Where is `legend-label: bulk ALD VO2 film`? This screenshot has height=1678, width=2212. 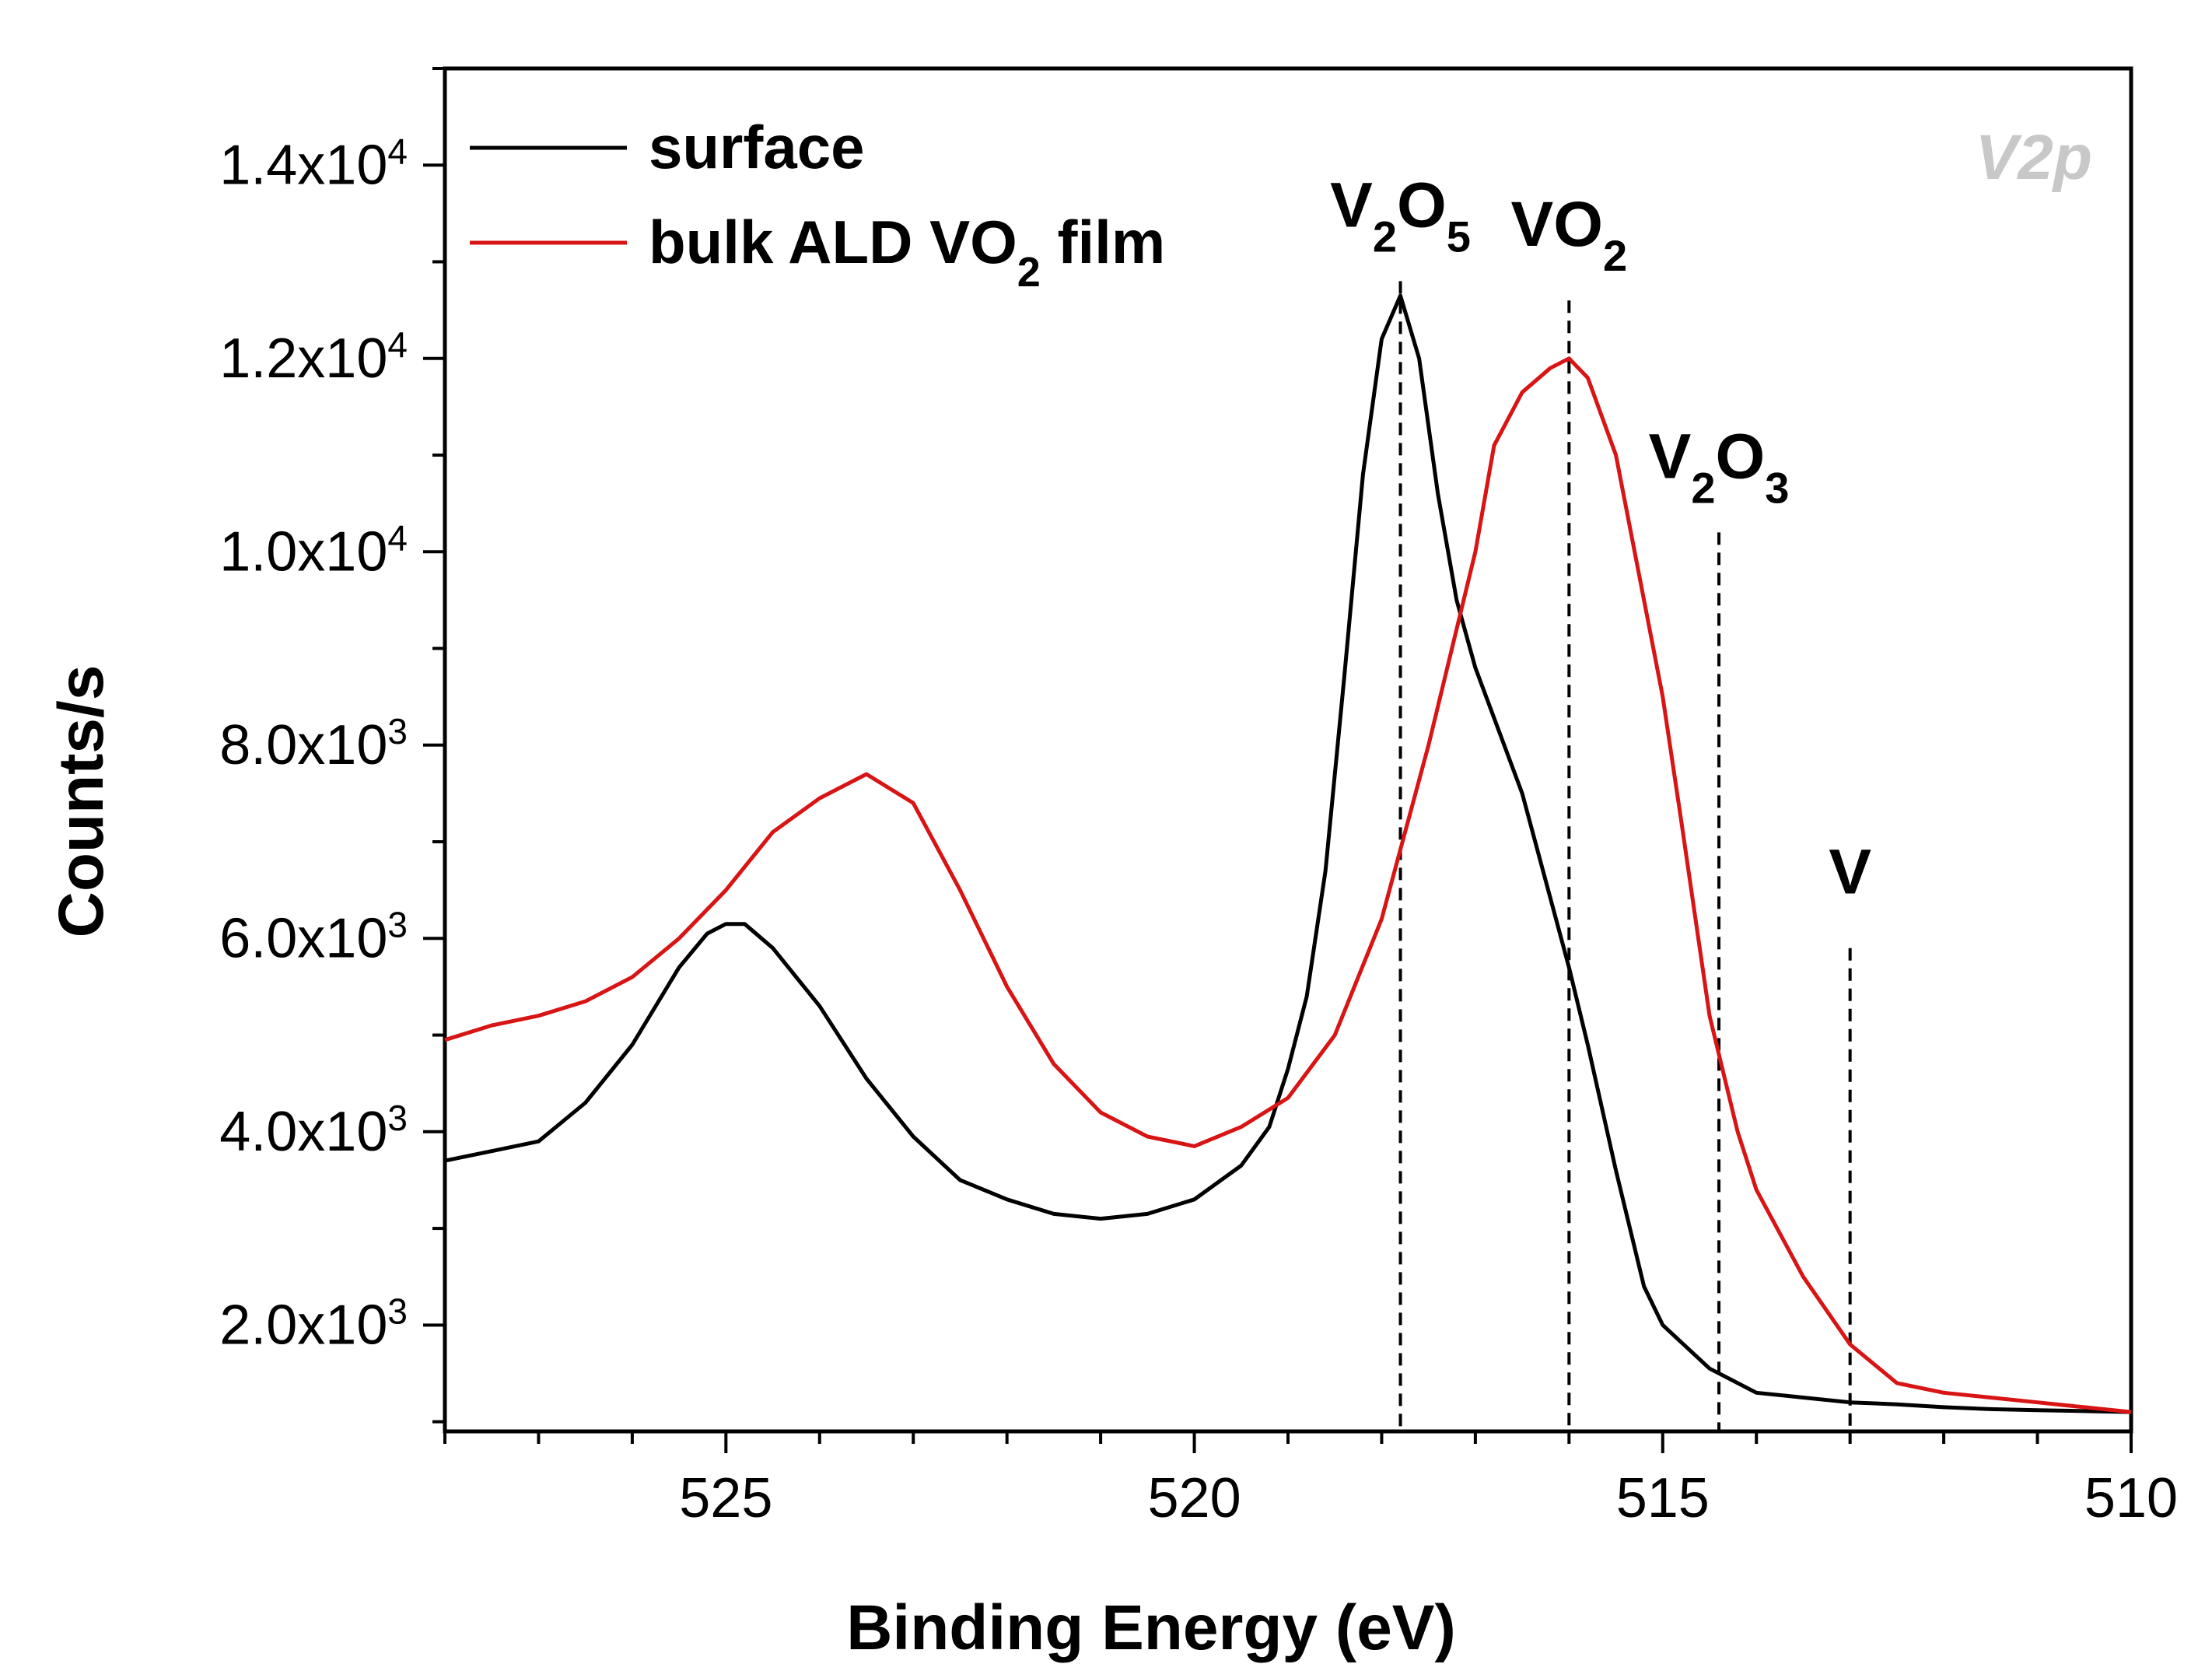
legend-label: bulk ALD VO2 film is located at coordinates (907, 252).